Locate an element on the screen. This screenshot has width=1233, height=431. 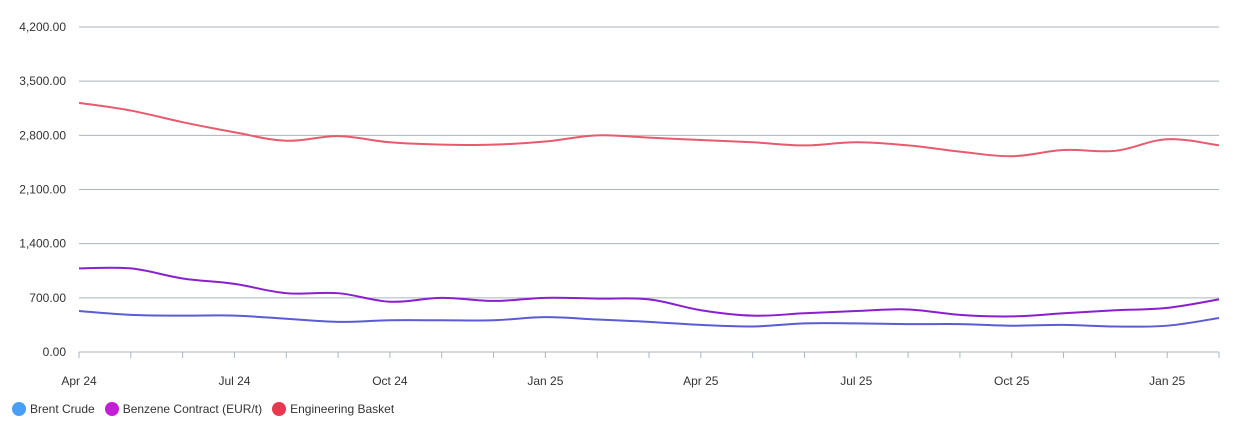
legend-label: Benzene Contract (EUR/t) is located at coordinates (192, 409).